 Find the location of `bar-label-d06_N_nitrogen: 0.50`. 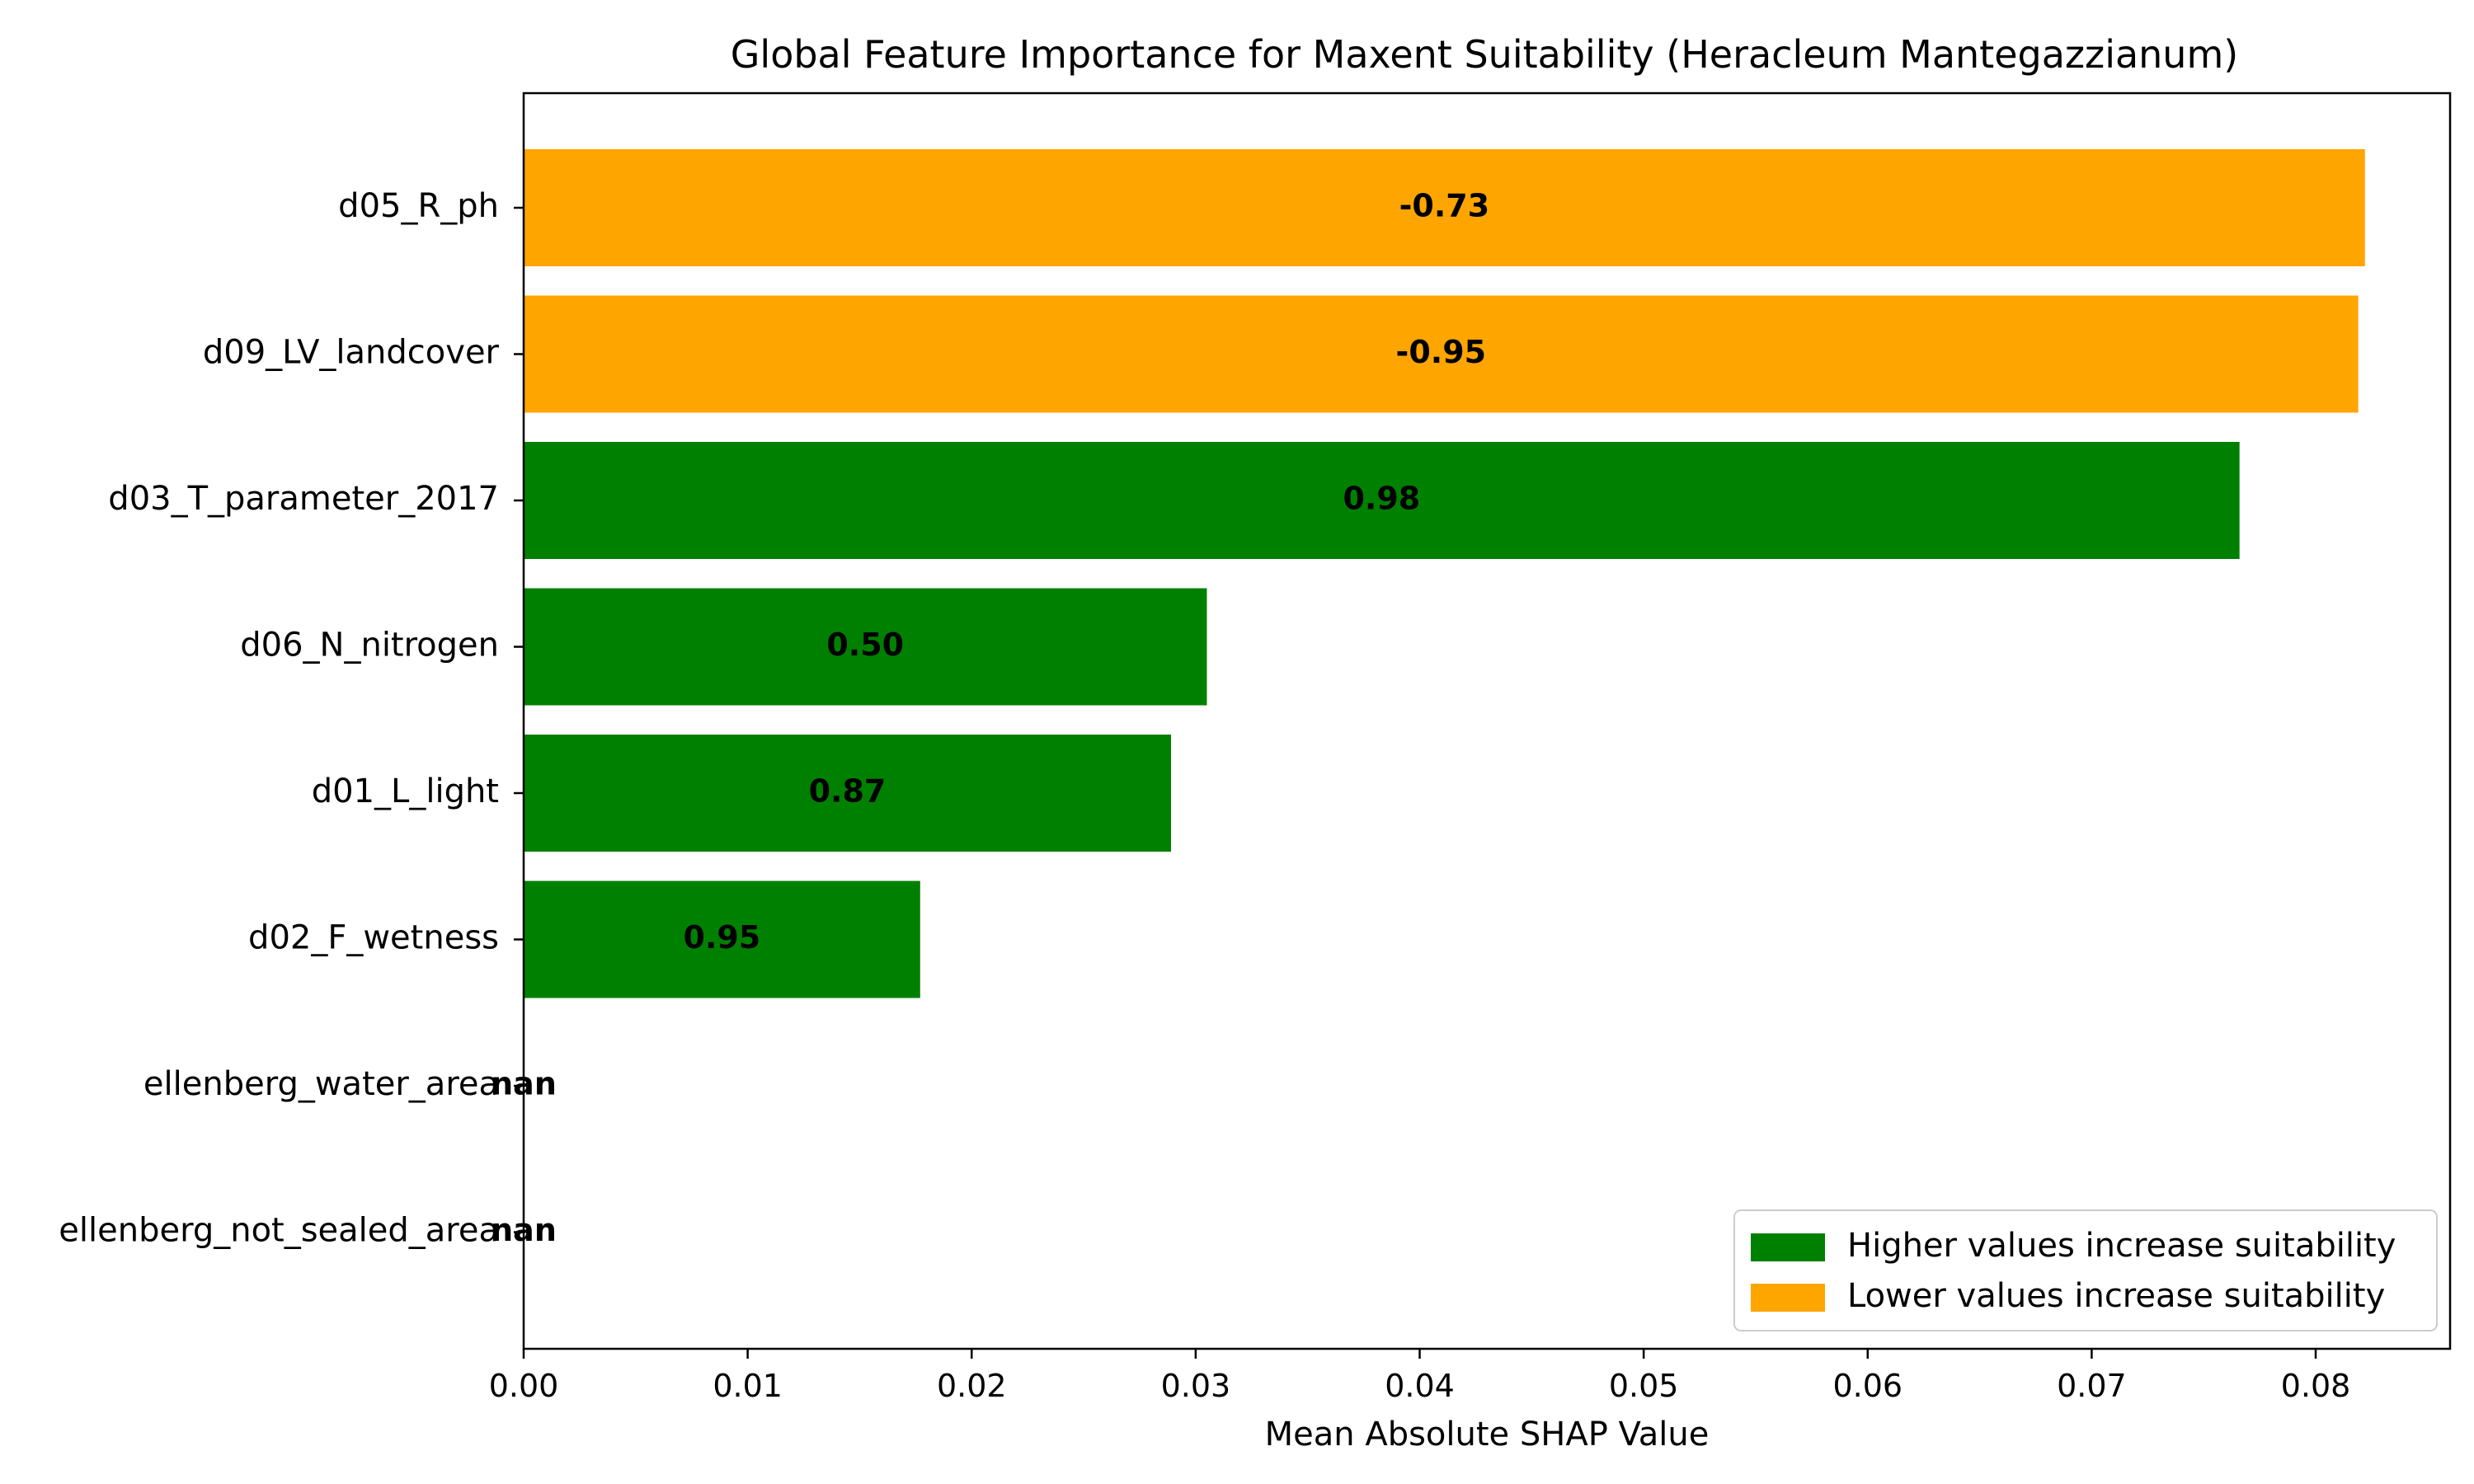

bar-label-d06_N_nitrogen: 0.50 is located at coordinates (865, 645).